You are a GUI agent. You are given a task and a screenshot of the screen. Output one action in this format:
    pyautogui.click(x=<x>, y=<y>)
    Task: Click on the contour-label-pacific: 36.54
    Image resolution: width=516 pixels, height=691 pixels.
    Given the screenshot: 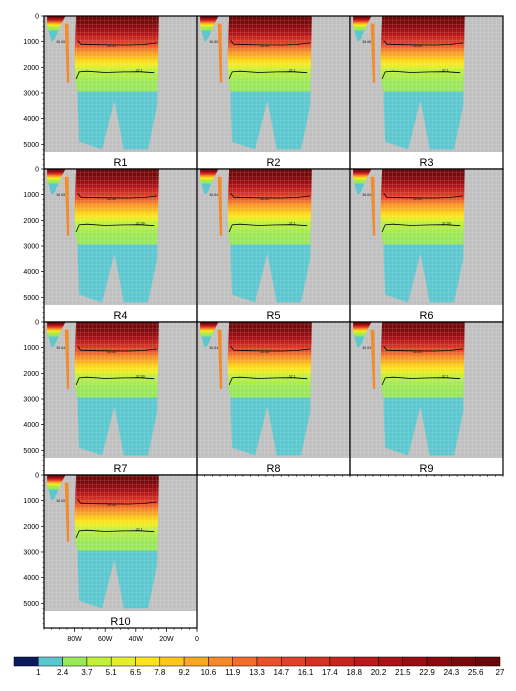 What is the action you would take?
    pyautogui.click(x=213, y=195)
    